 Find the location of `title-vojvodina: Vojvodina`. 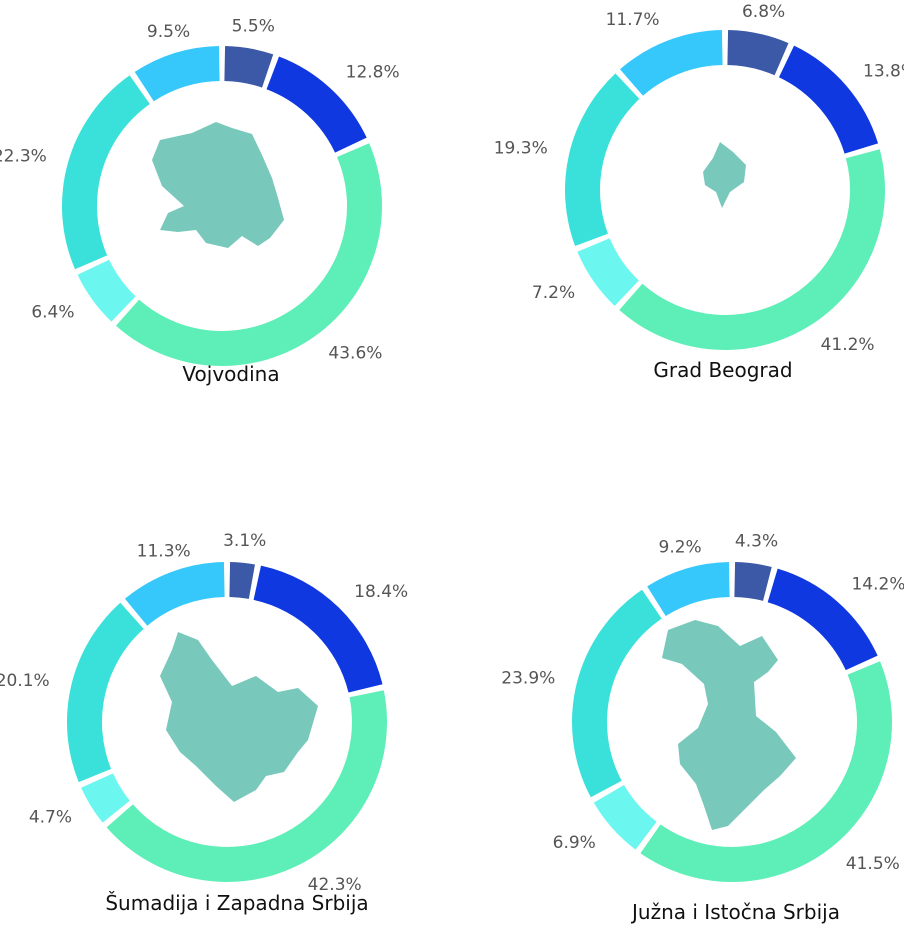

title-vojvodina: Vojvodina is located at coordinates (231, 374).